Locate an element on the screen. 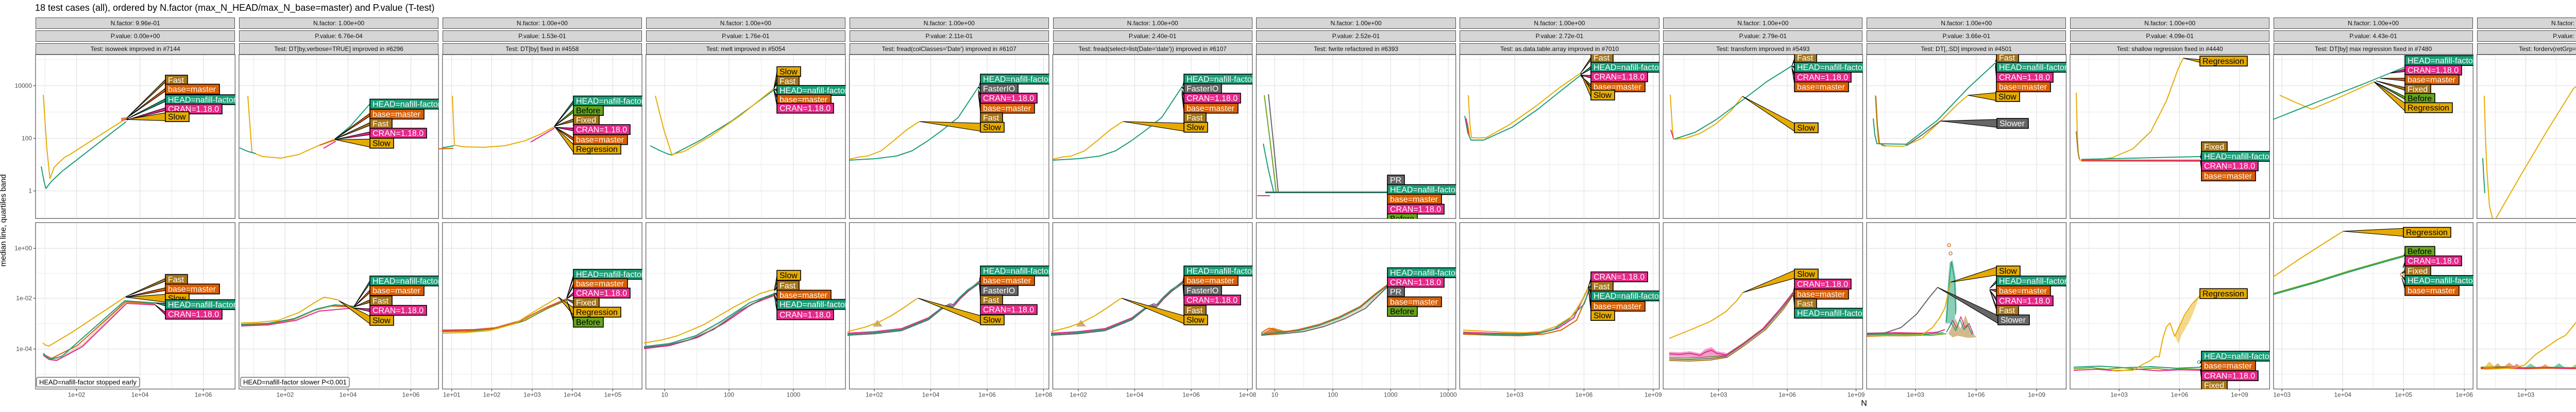 Image resolution: width=2576 pixels, height=412 pixels. svg-text: 1e+00 is located at coordinates (23, 248).